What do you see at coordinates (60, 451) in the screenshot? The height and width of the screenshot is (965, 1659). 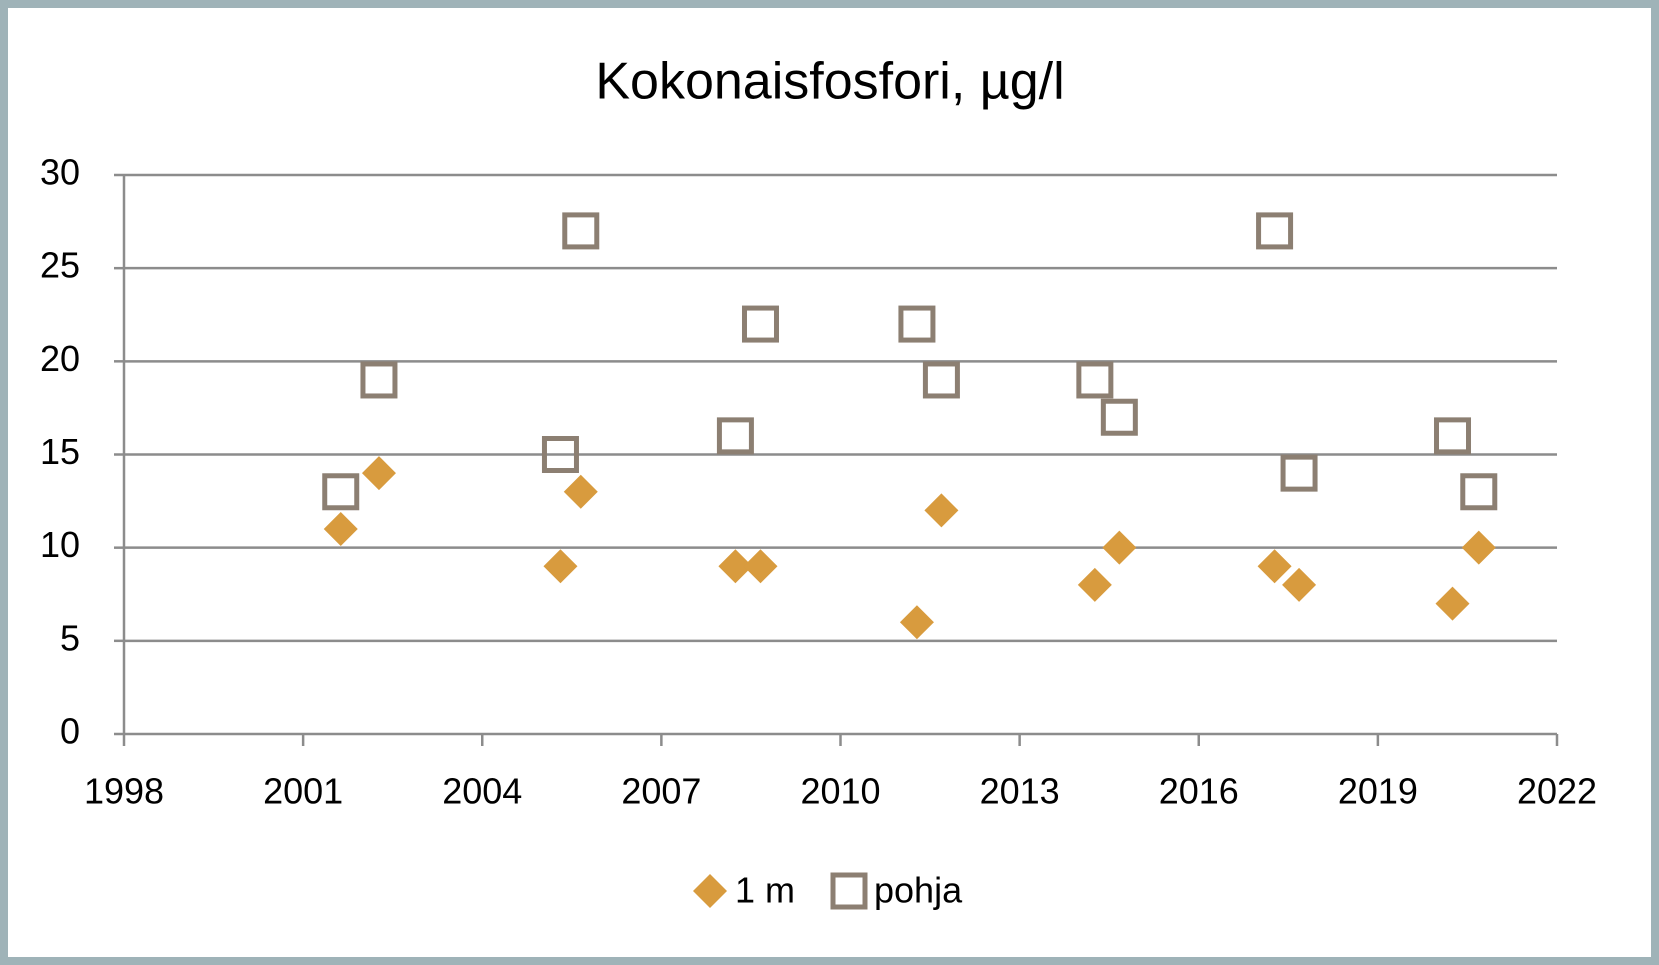 I see `y-tick-label: 15` at bounding box center [60, 451].